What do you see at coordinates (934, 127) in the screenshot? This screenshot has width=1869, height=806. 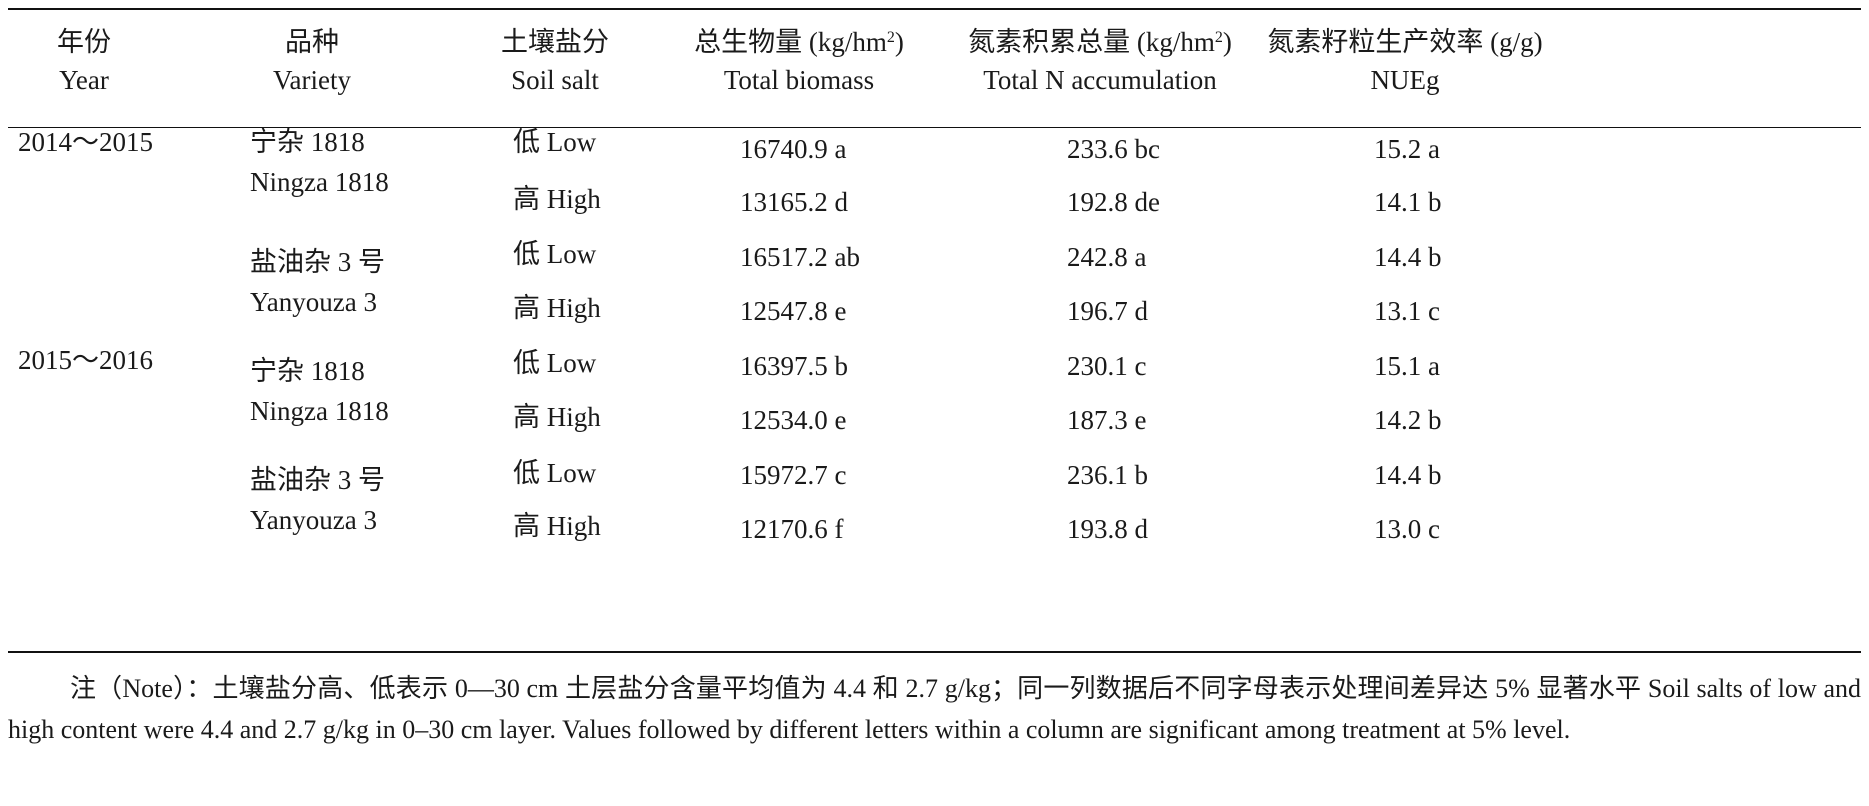 I see `table-header-rule` at bounding box center [934, 127].